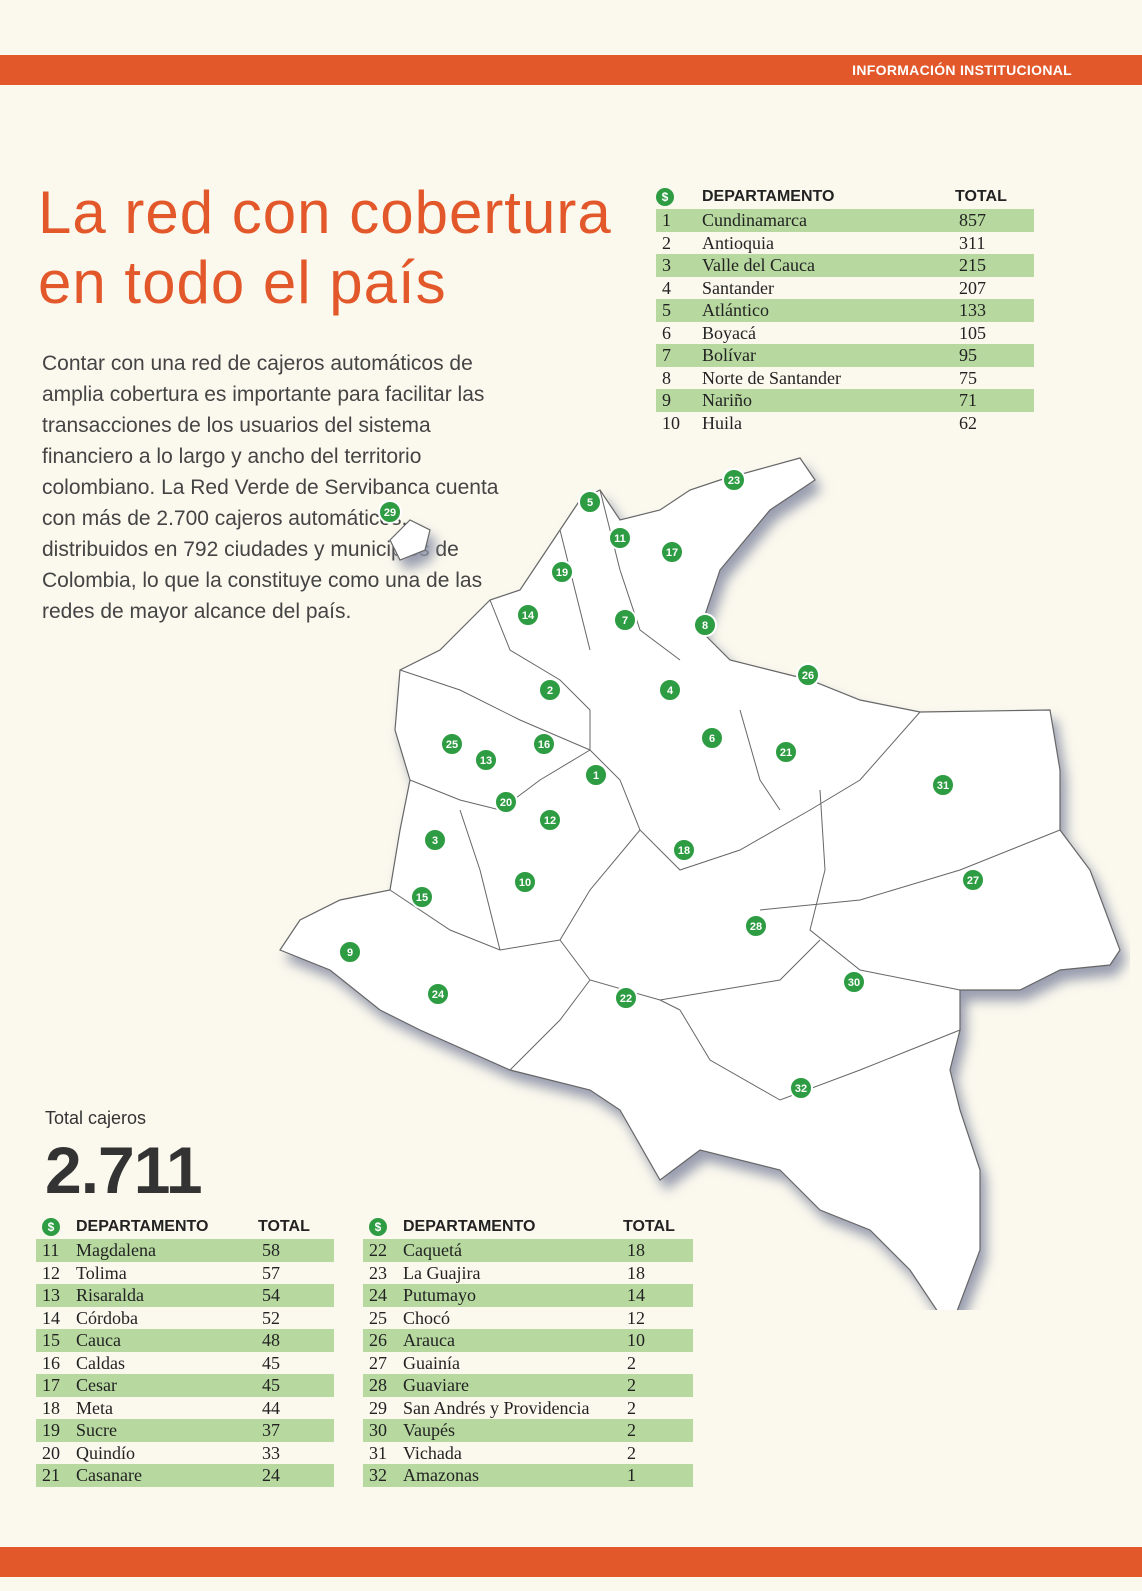 The image size is (1142, 1591). What do you see at coordinates (51, 1317) in the screenshot?
I see `row-number: 14` at bounding box center [51, 1317].